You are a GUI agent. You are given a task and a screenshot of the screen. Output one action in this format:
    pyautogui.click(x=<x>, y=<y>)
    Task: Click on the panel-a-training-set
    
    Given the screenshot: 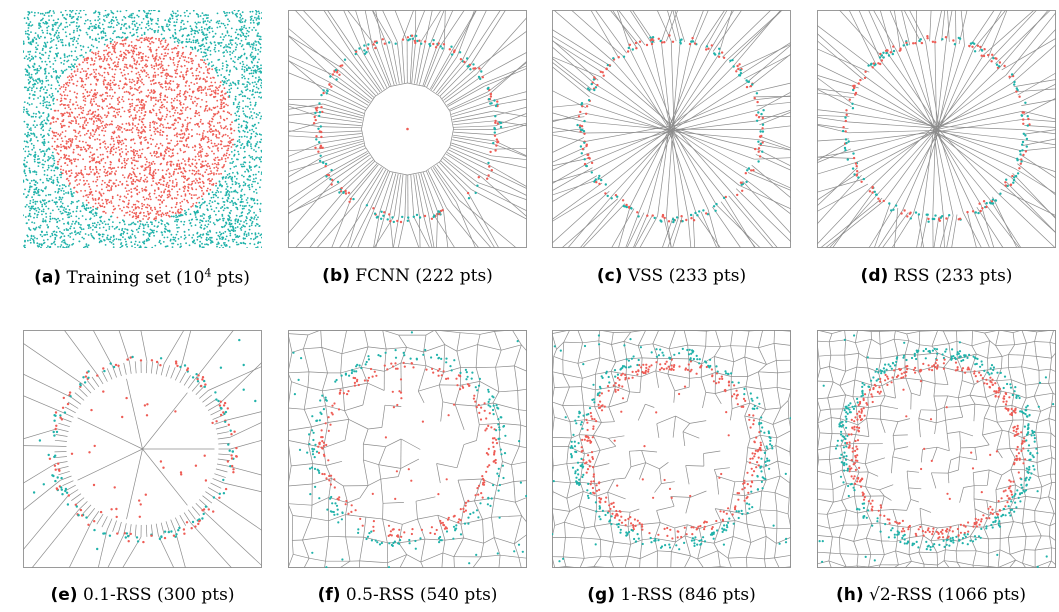 What is the action you would take?
    pyautogui.click(x=142, y=129)
    